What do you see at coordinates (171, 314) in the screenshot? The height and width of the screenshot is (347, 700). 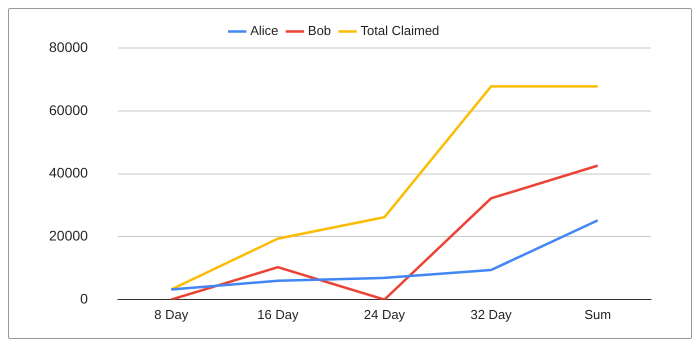 I see `x-tick-label: 8 Day` at bounding box center [171, 314].